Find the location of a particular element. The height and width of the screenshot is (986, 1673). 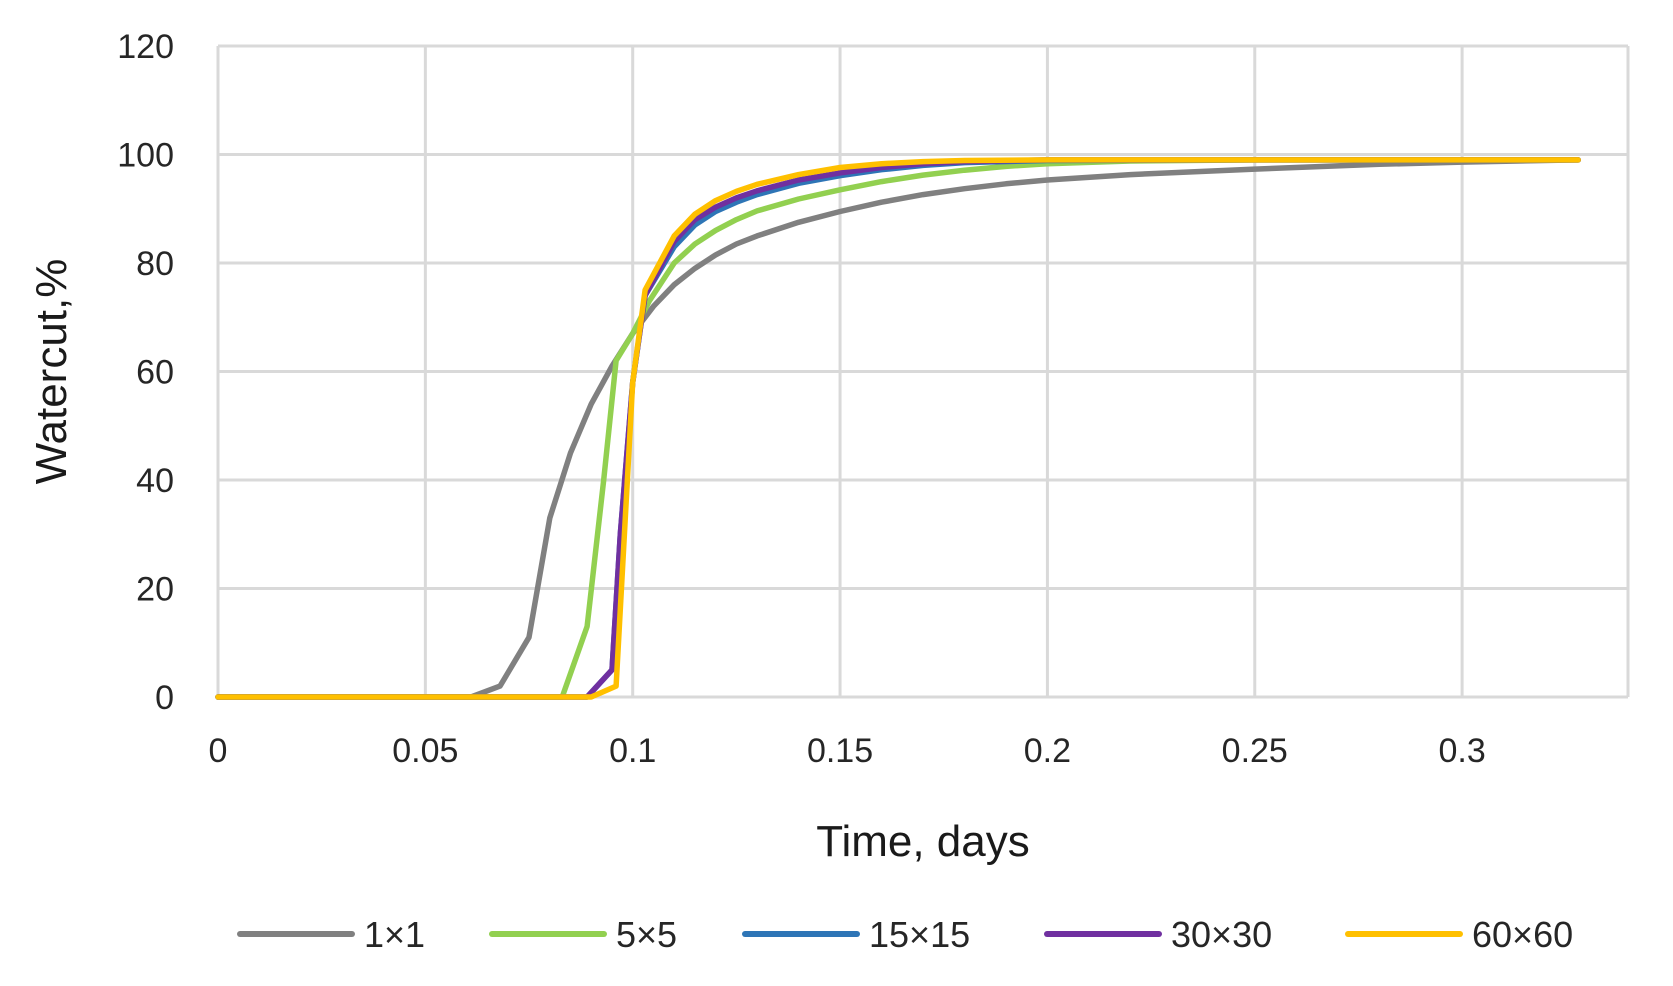

x-axis-title: Time, days is located at coordinates (923, 841).